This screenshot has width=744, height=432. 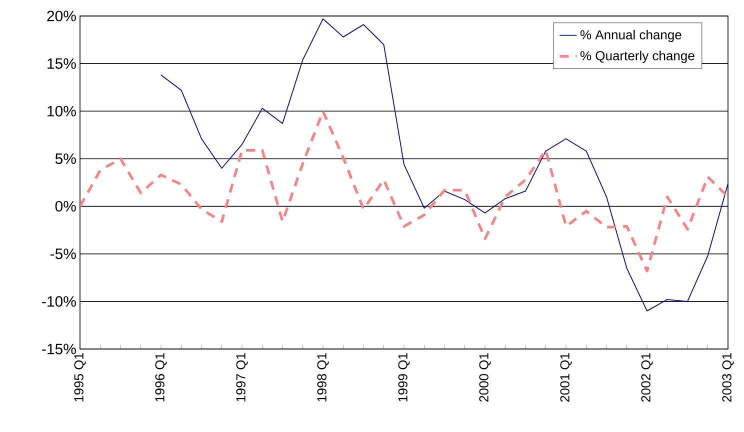 I want to click on y-tick-label: 0%, so click(x=65, y=206).